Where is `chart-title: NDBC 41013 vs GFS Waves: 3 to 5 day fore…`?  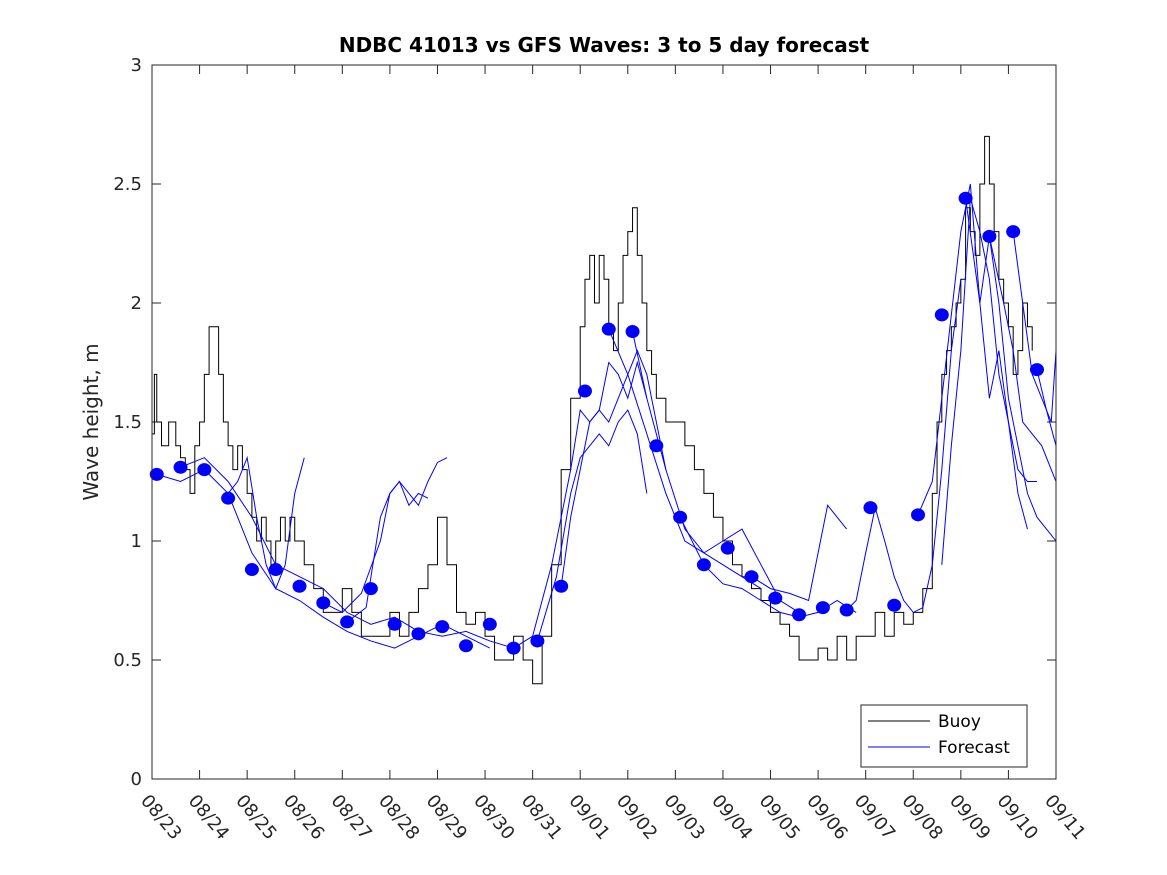 chart-title: NDBC 41013 vs GFS Waves: 3 to 5 day fore… is located at coordinates (604, 45).